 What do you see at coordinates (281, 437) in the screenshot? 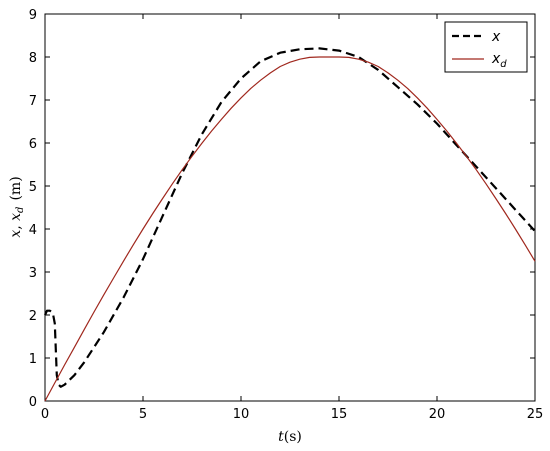
I see `x-axis-label-var: t` at bounding box center [281, 437].